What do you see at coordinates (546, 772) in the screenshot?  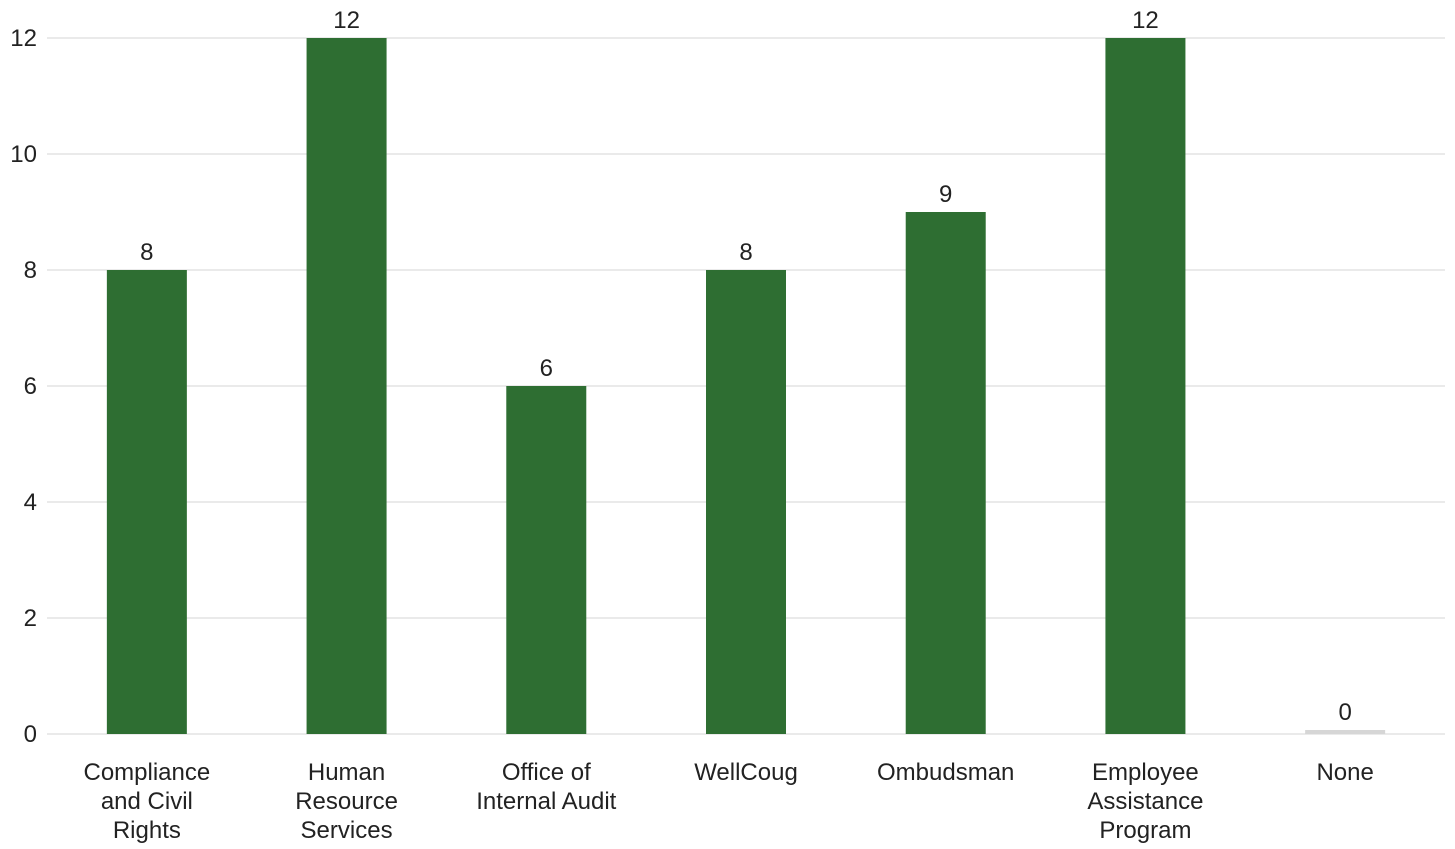 I see `category-label: Office of` at bounding box center [546, 772].